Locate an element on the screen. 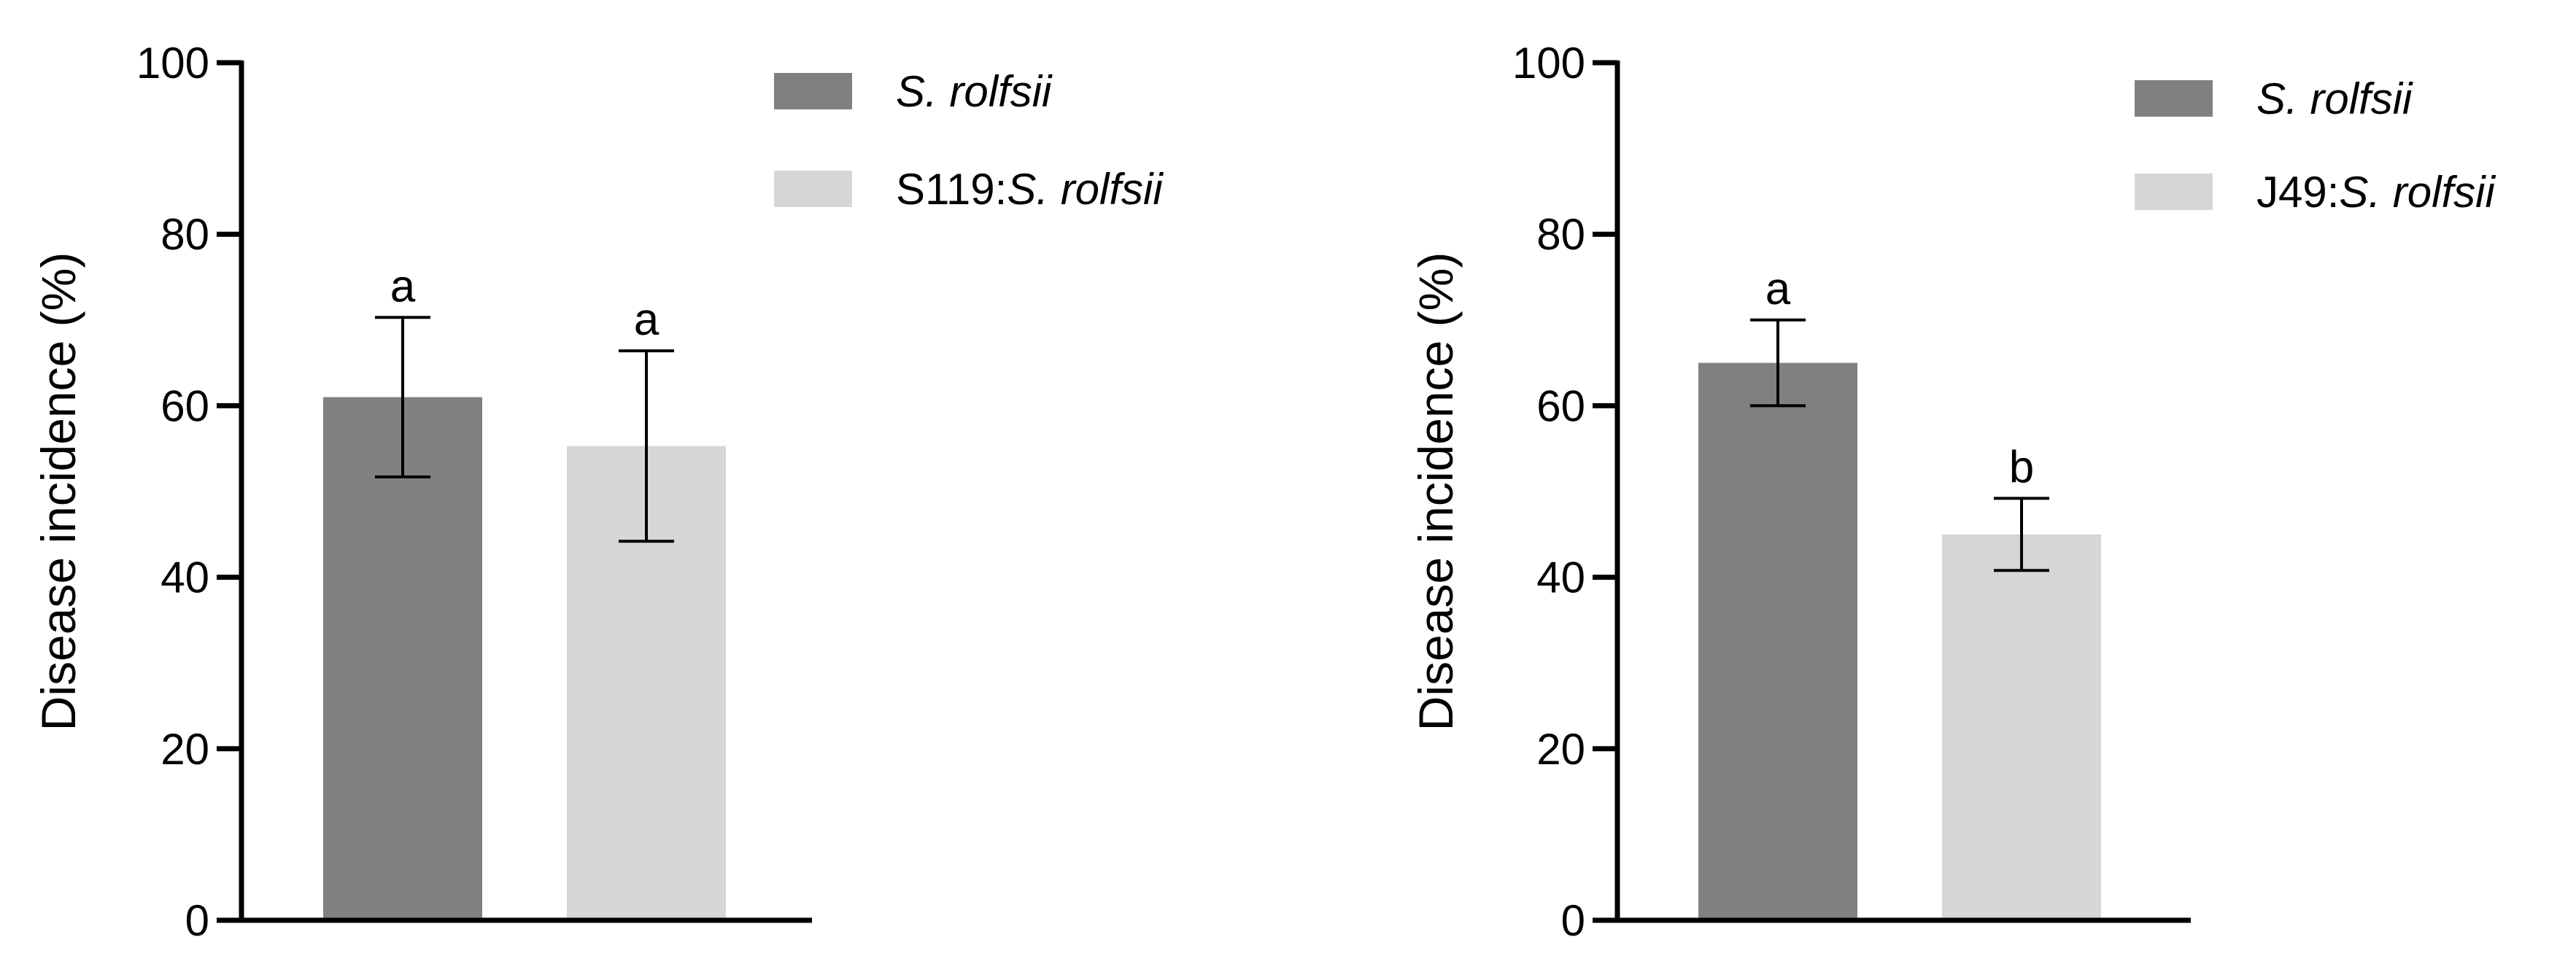 The image size is (2576, 956). legend-label-1: J49:S. rolfsii is located at coordinates (2376, 192).